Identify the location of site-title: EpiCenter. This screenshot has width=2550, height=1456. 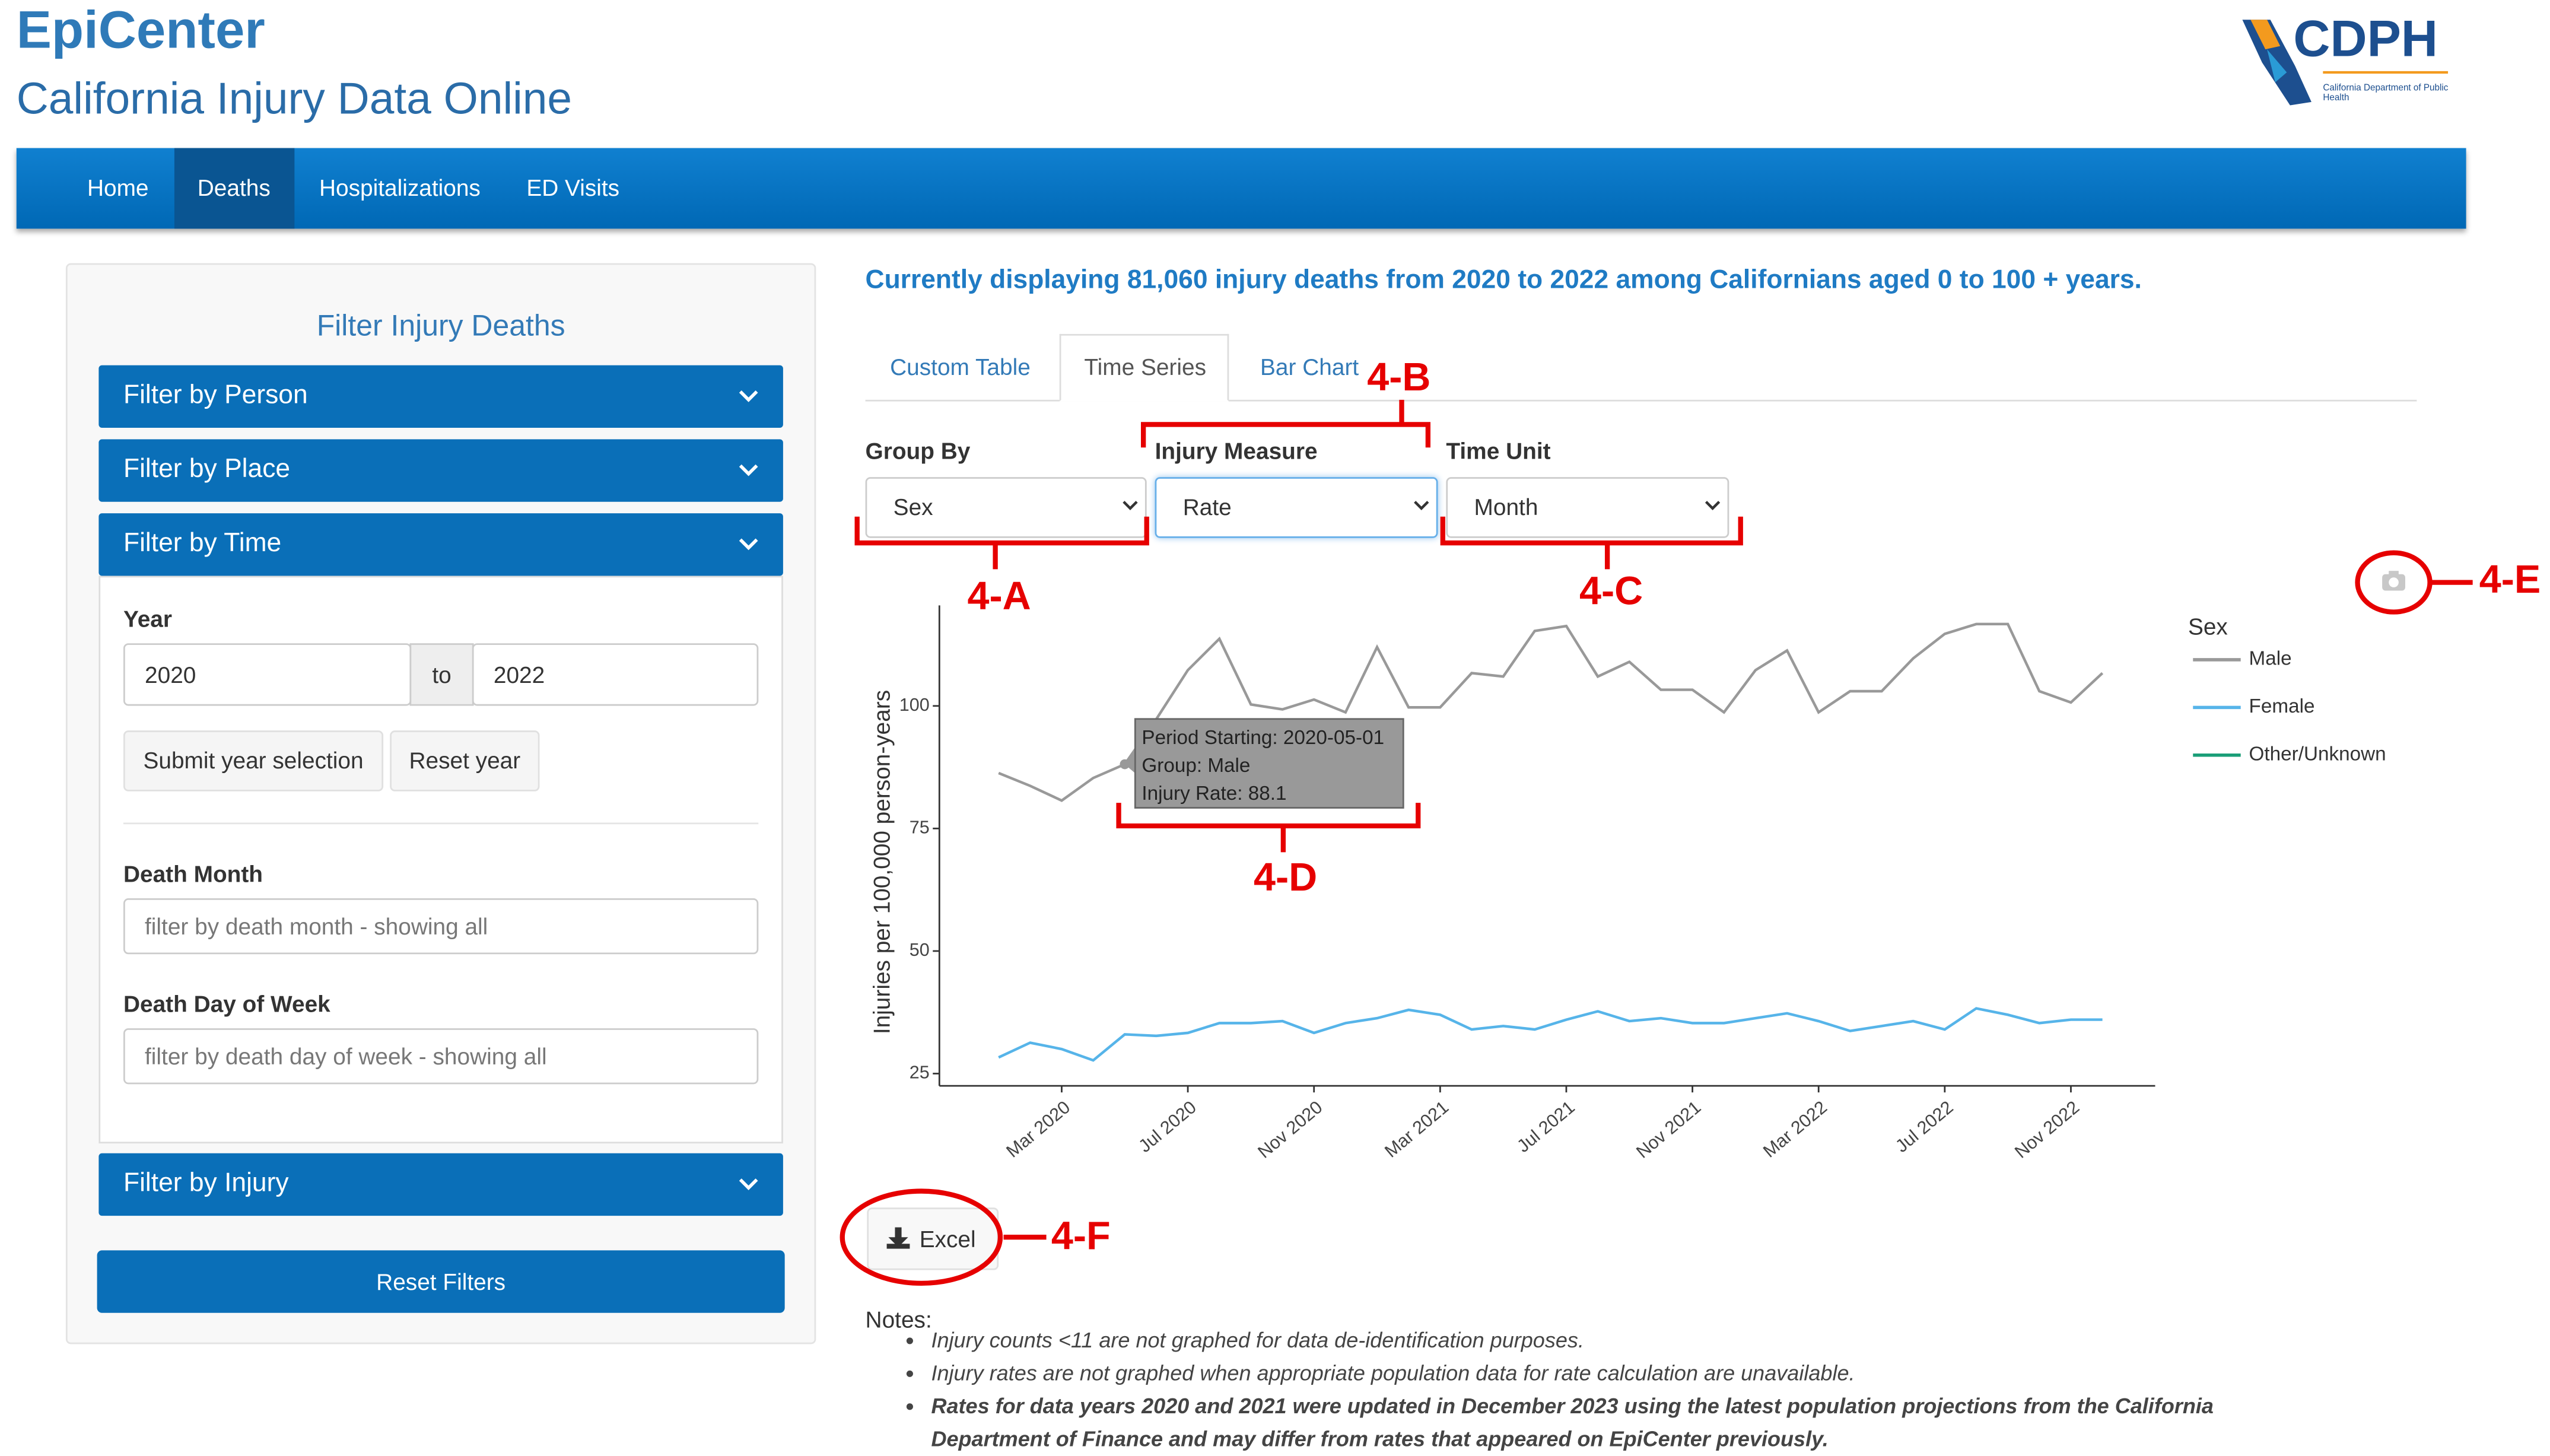
(140, 29).